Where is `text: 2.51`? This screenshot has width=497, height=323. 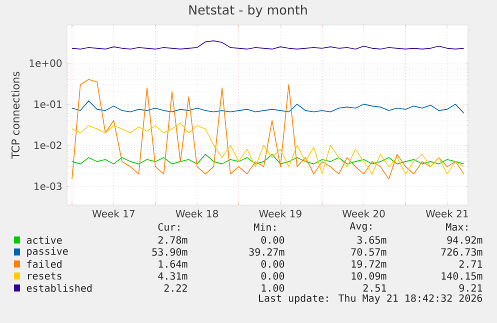 text: 2.51 is located at coordinates (374, 288).